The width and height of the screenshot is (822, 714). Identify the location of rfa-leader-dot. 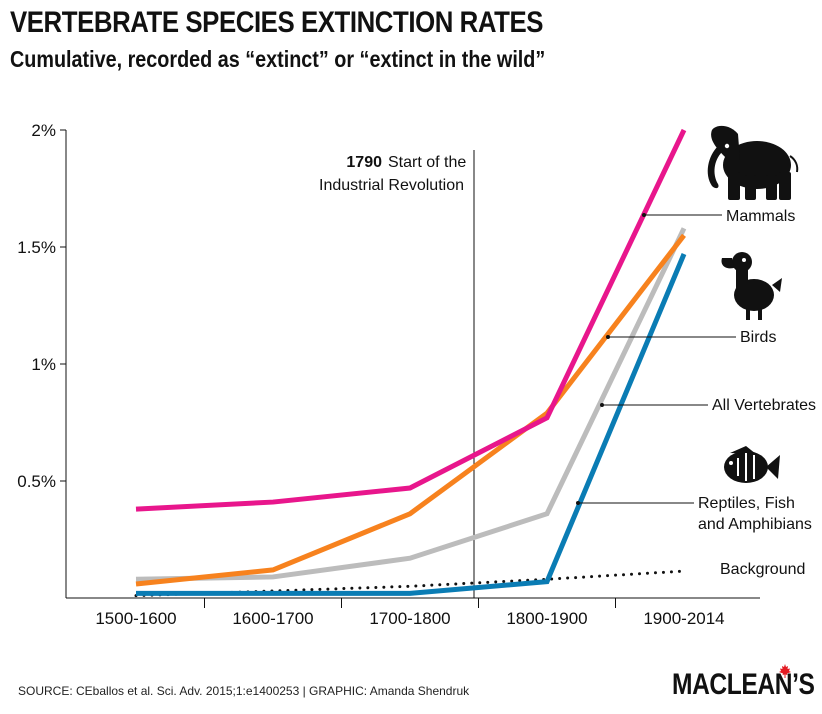
(578, 503).